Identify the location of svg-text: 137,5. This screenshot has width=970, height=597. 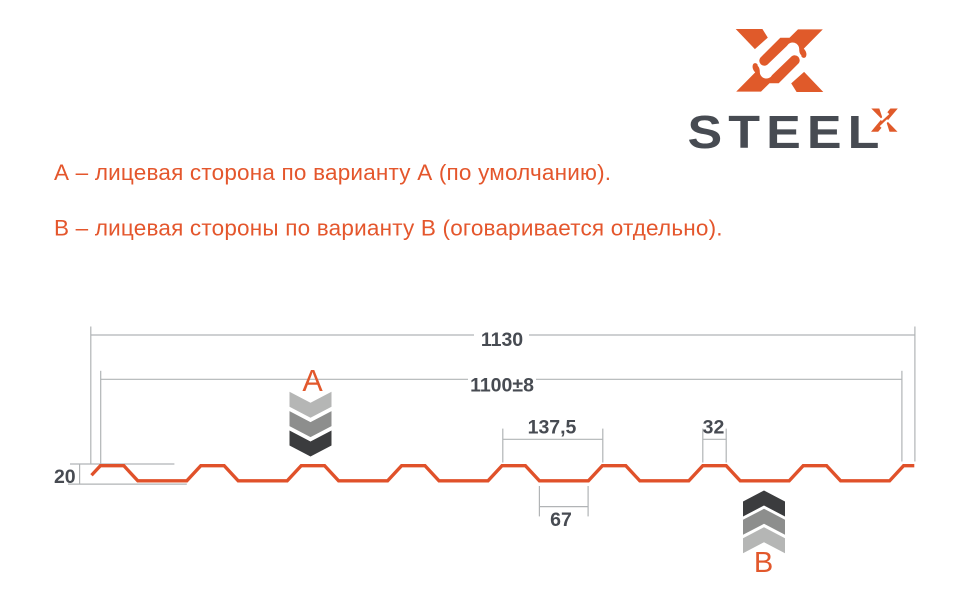
(552, 427).